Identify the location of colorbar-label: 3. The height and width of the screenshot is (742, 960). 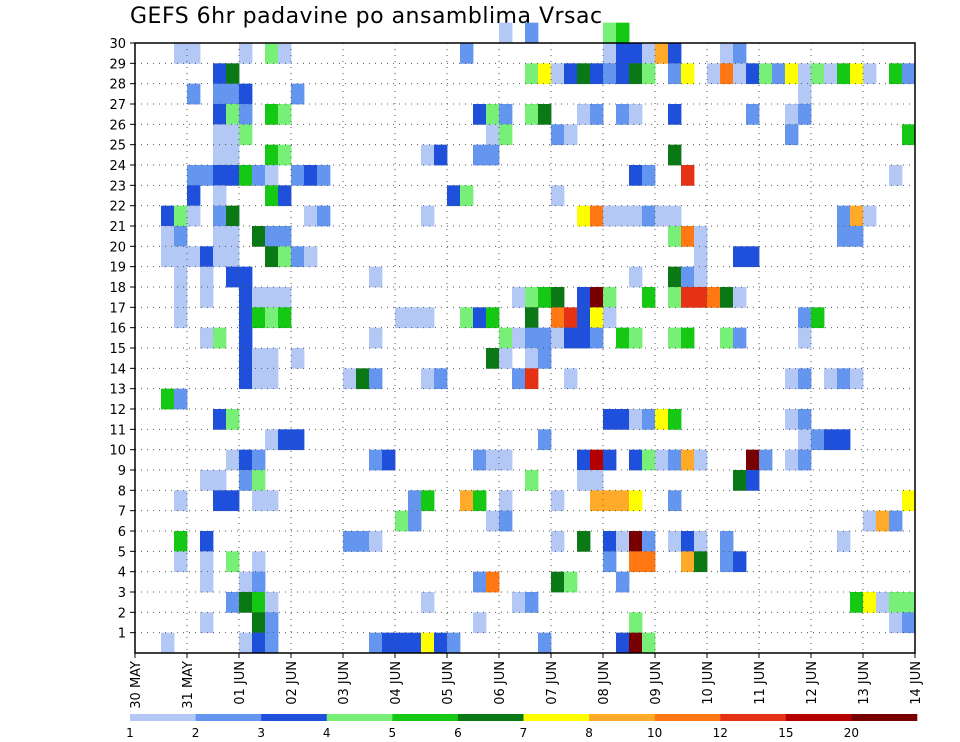
(261, 733).